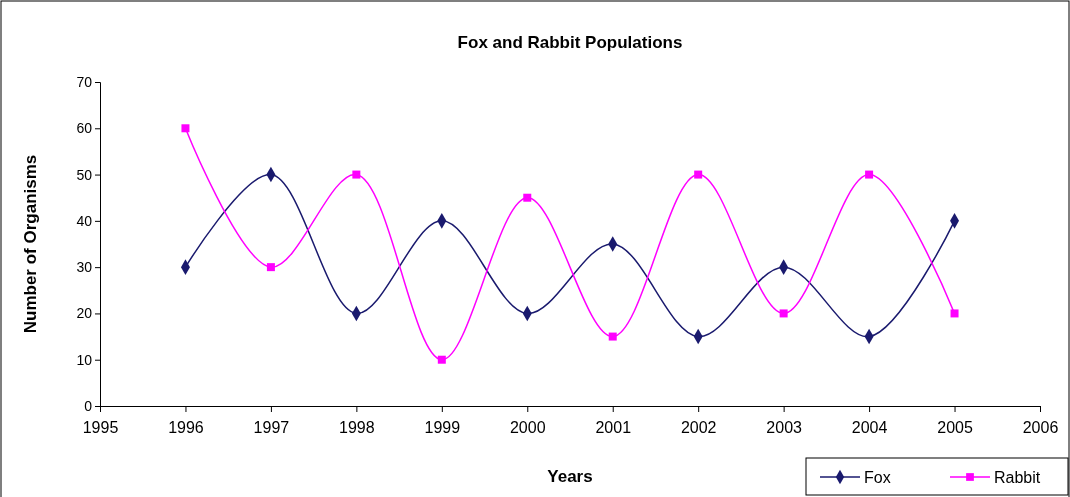  Describe the element at coordinates (570, 476) in the screenshot. I see `x-axis-title: Years` at that location.